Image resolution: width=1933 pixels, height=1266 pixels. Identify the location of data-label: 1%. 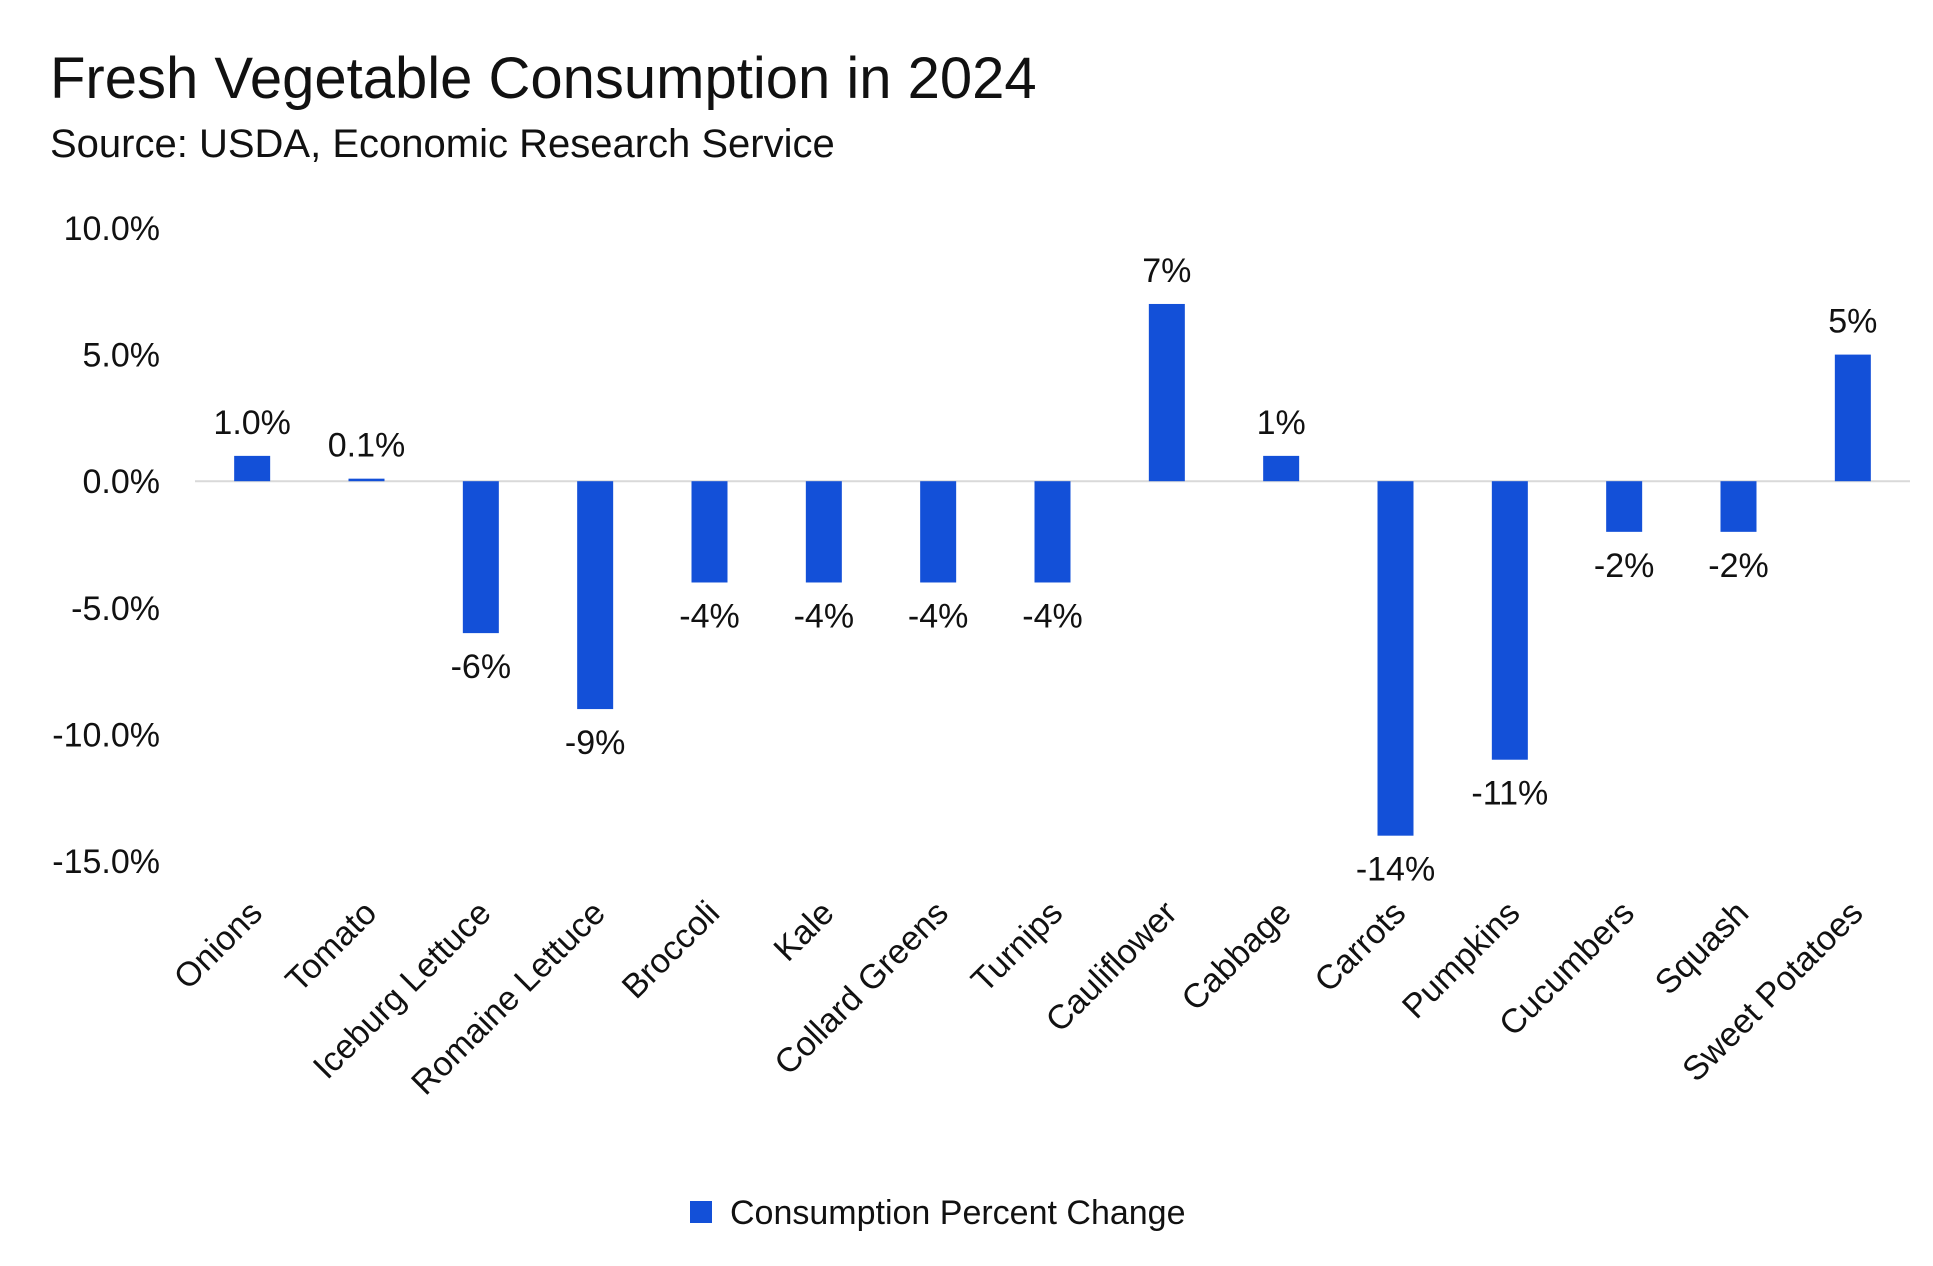
(1281, 423).